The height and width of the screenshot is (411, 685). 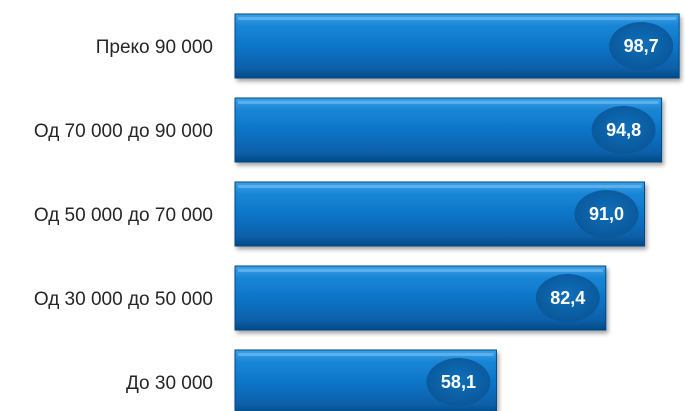 I want to click on category-label: До 30 000, so click(x=169, y=383).